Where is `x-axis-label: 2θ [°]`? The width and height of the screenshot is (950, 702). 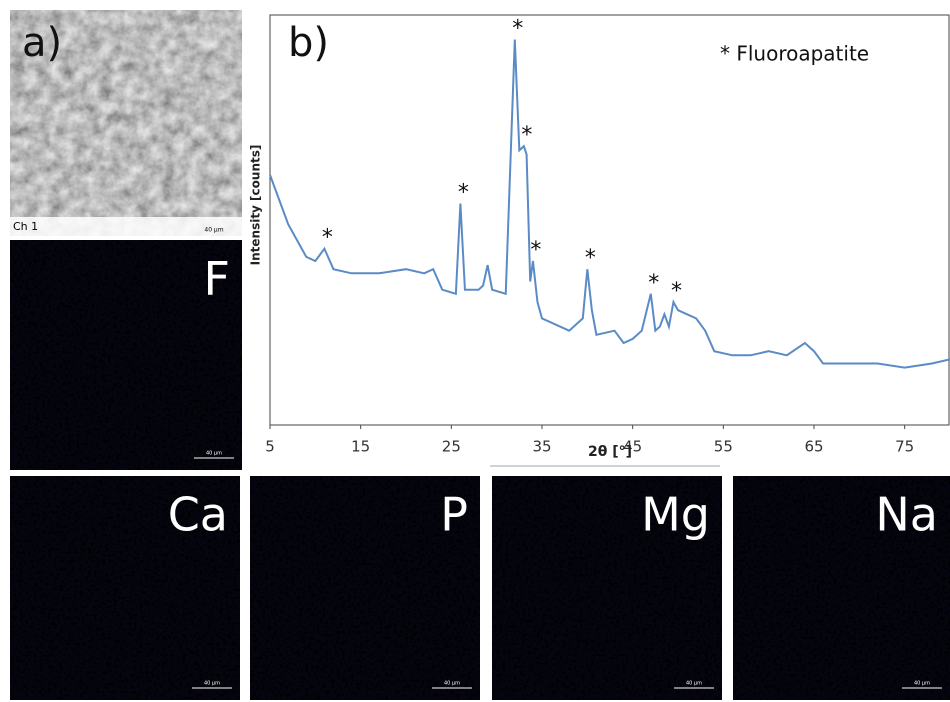
x-axis-label: 2θ [°] is located at coordinates (610, 452).